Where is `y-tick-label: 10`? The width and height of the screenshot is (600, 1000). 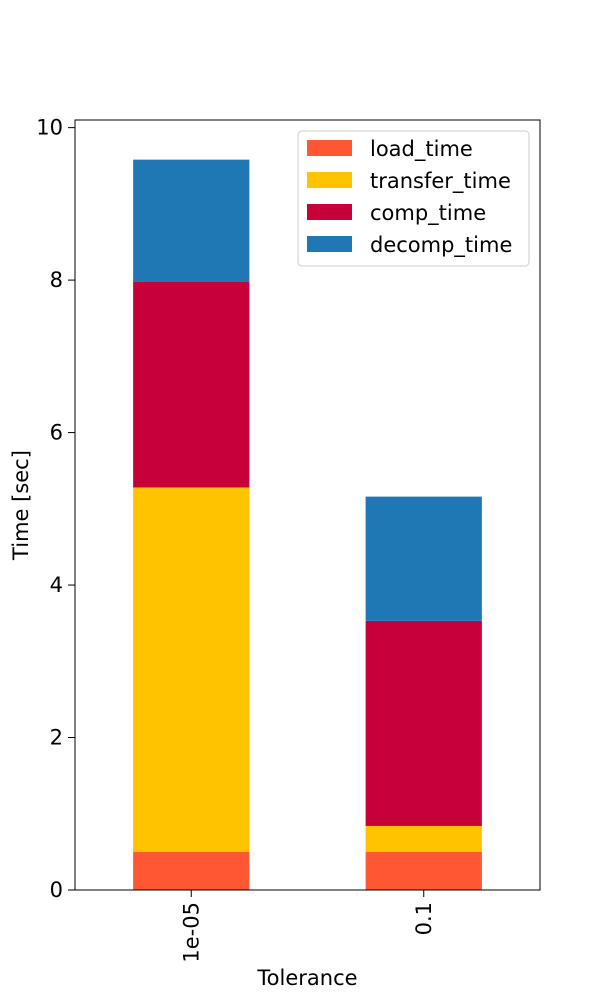 y-tick-label: 10 is located at coordinates (49, 128).